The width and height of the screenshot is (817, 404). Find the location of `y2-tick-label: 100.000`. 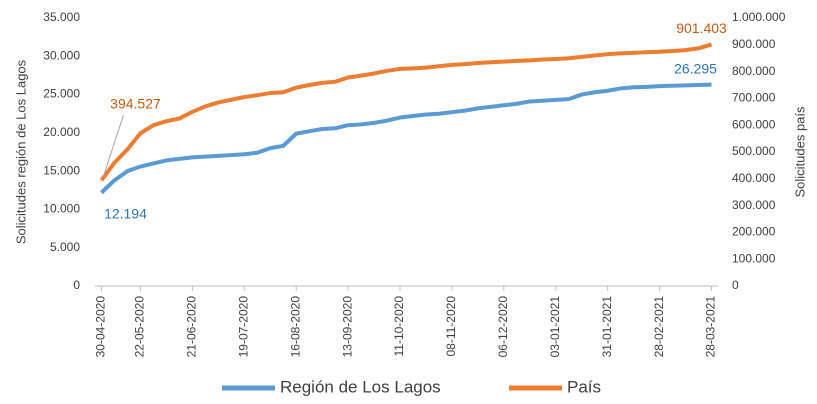

y2-tick-label: 100.000 is located at coordinates (754, 258).